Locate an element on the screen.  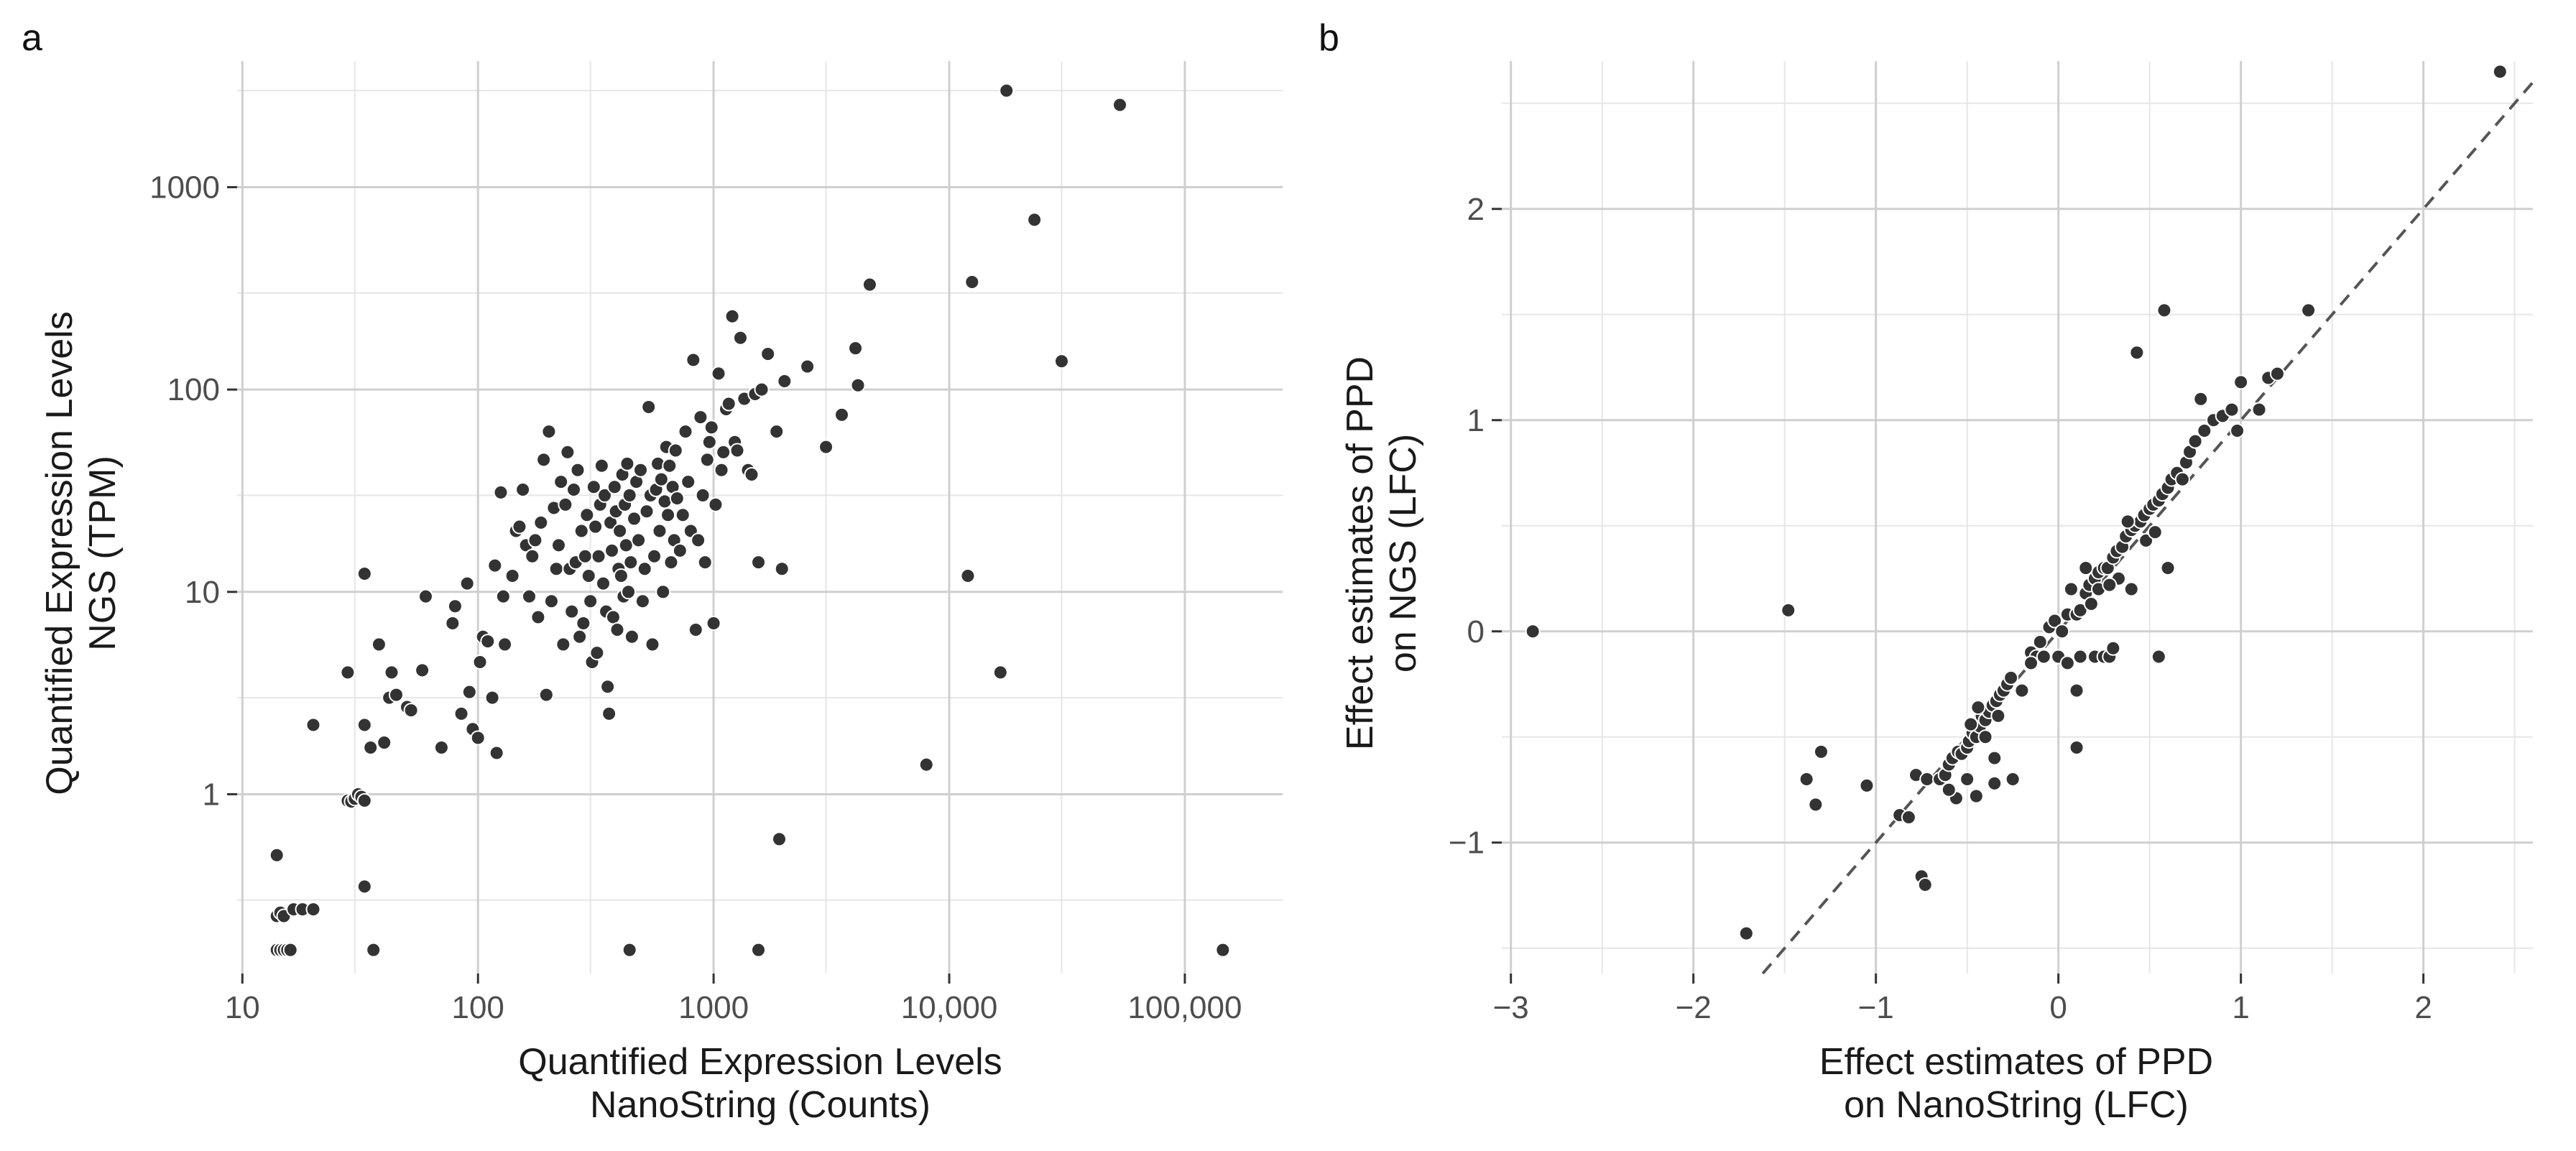
panel-b-ylabel-line2: on NGS (LFC) is located at coordinates (1403, 553).